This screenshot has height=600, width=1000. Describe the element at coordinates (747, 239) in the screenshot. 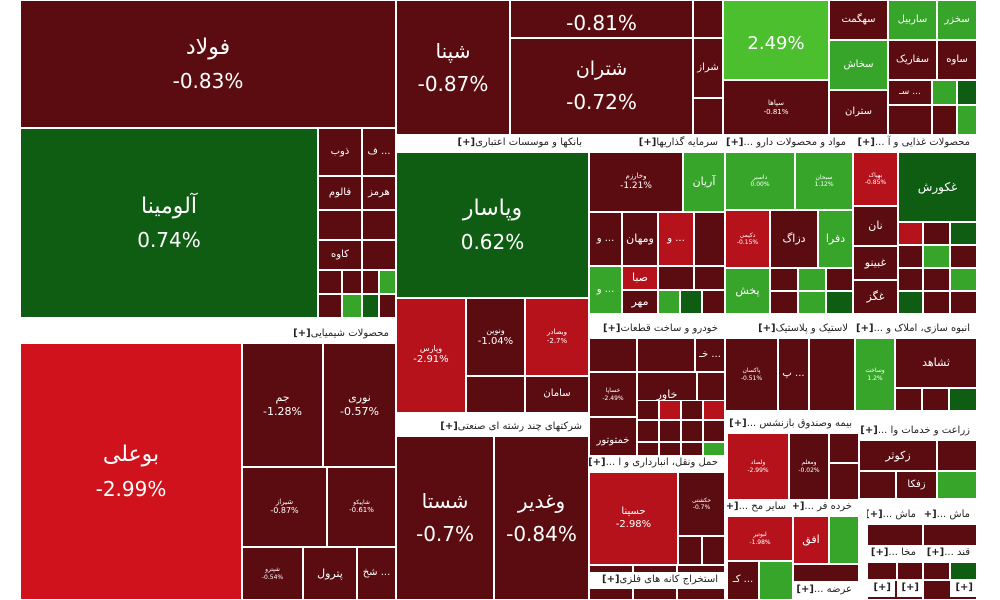

I see `stock-tile: دکیمی -0.15%` at that location.